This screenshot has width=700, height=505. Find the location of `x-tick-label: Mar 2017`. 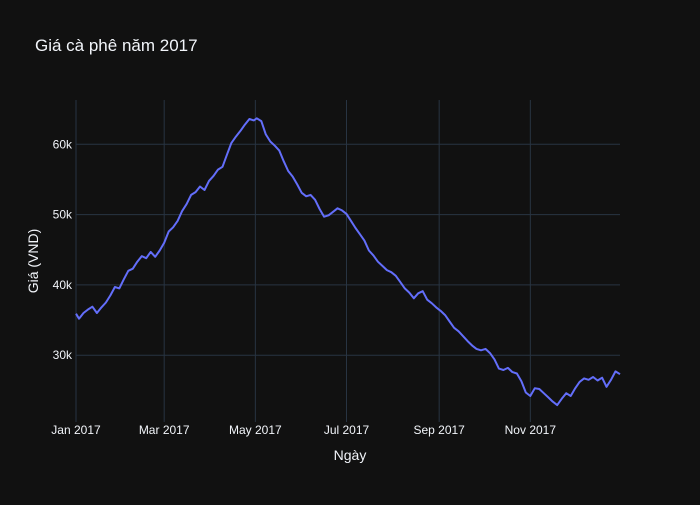

x-tick-label: Mar 2017 is located at coordinates (164, 430).